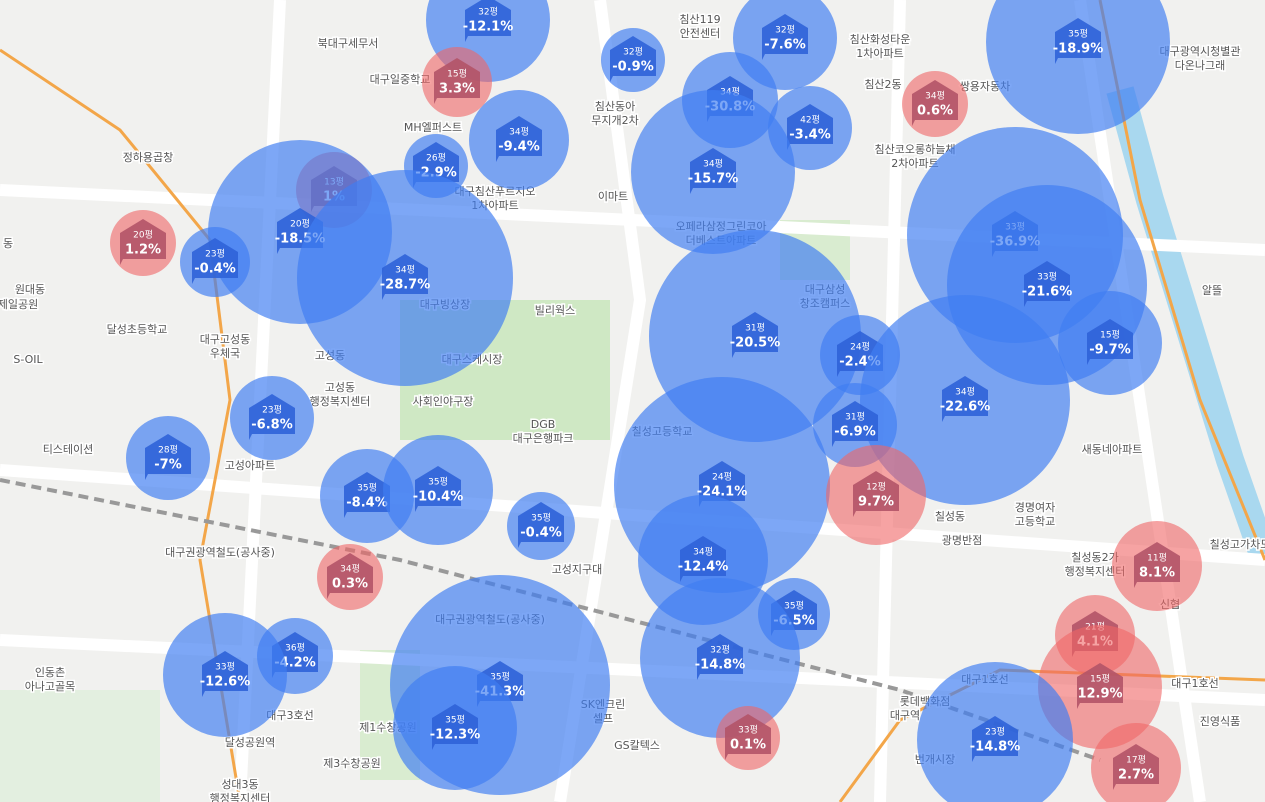 The image size is (1265, 802). Describe the element at coordinates (876, 487) in the screenshot. I see `bubble-size: 12평` at that location.